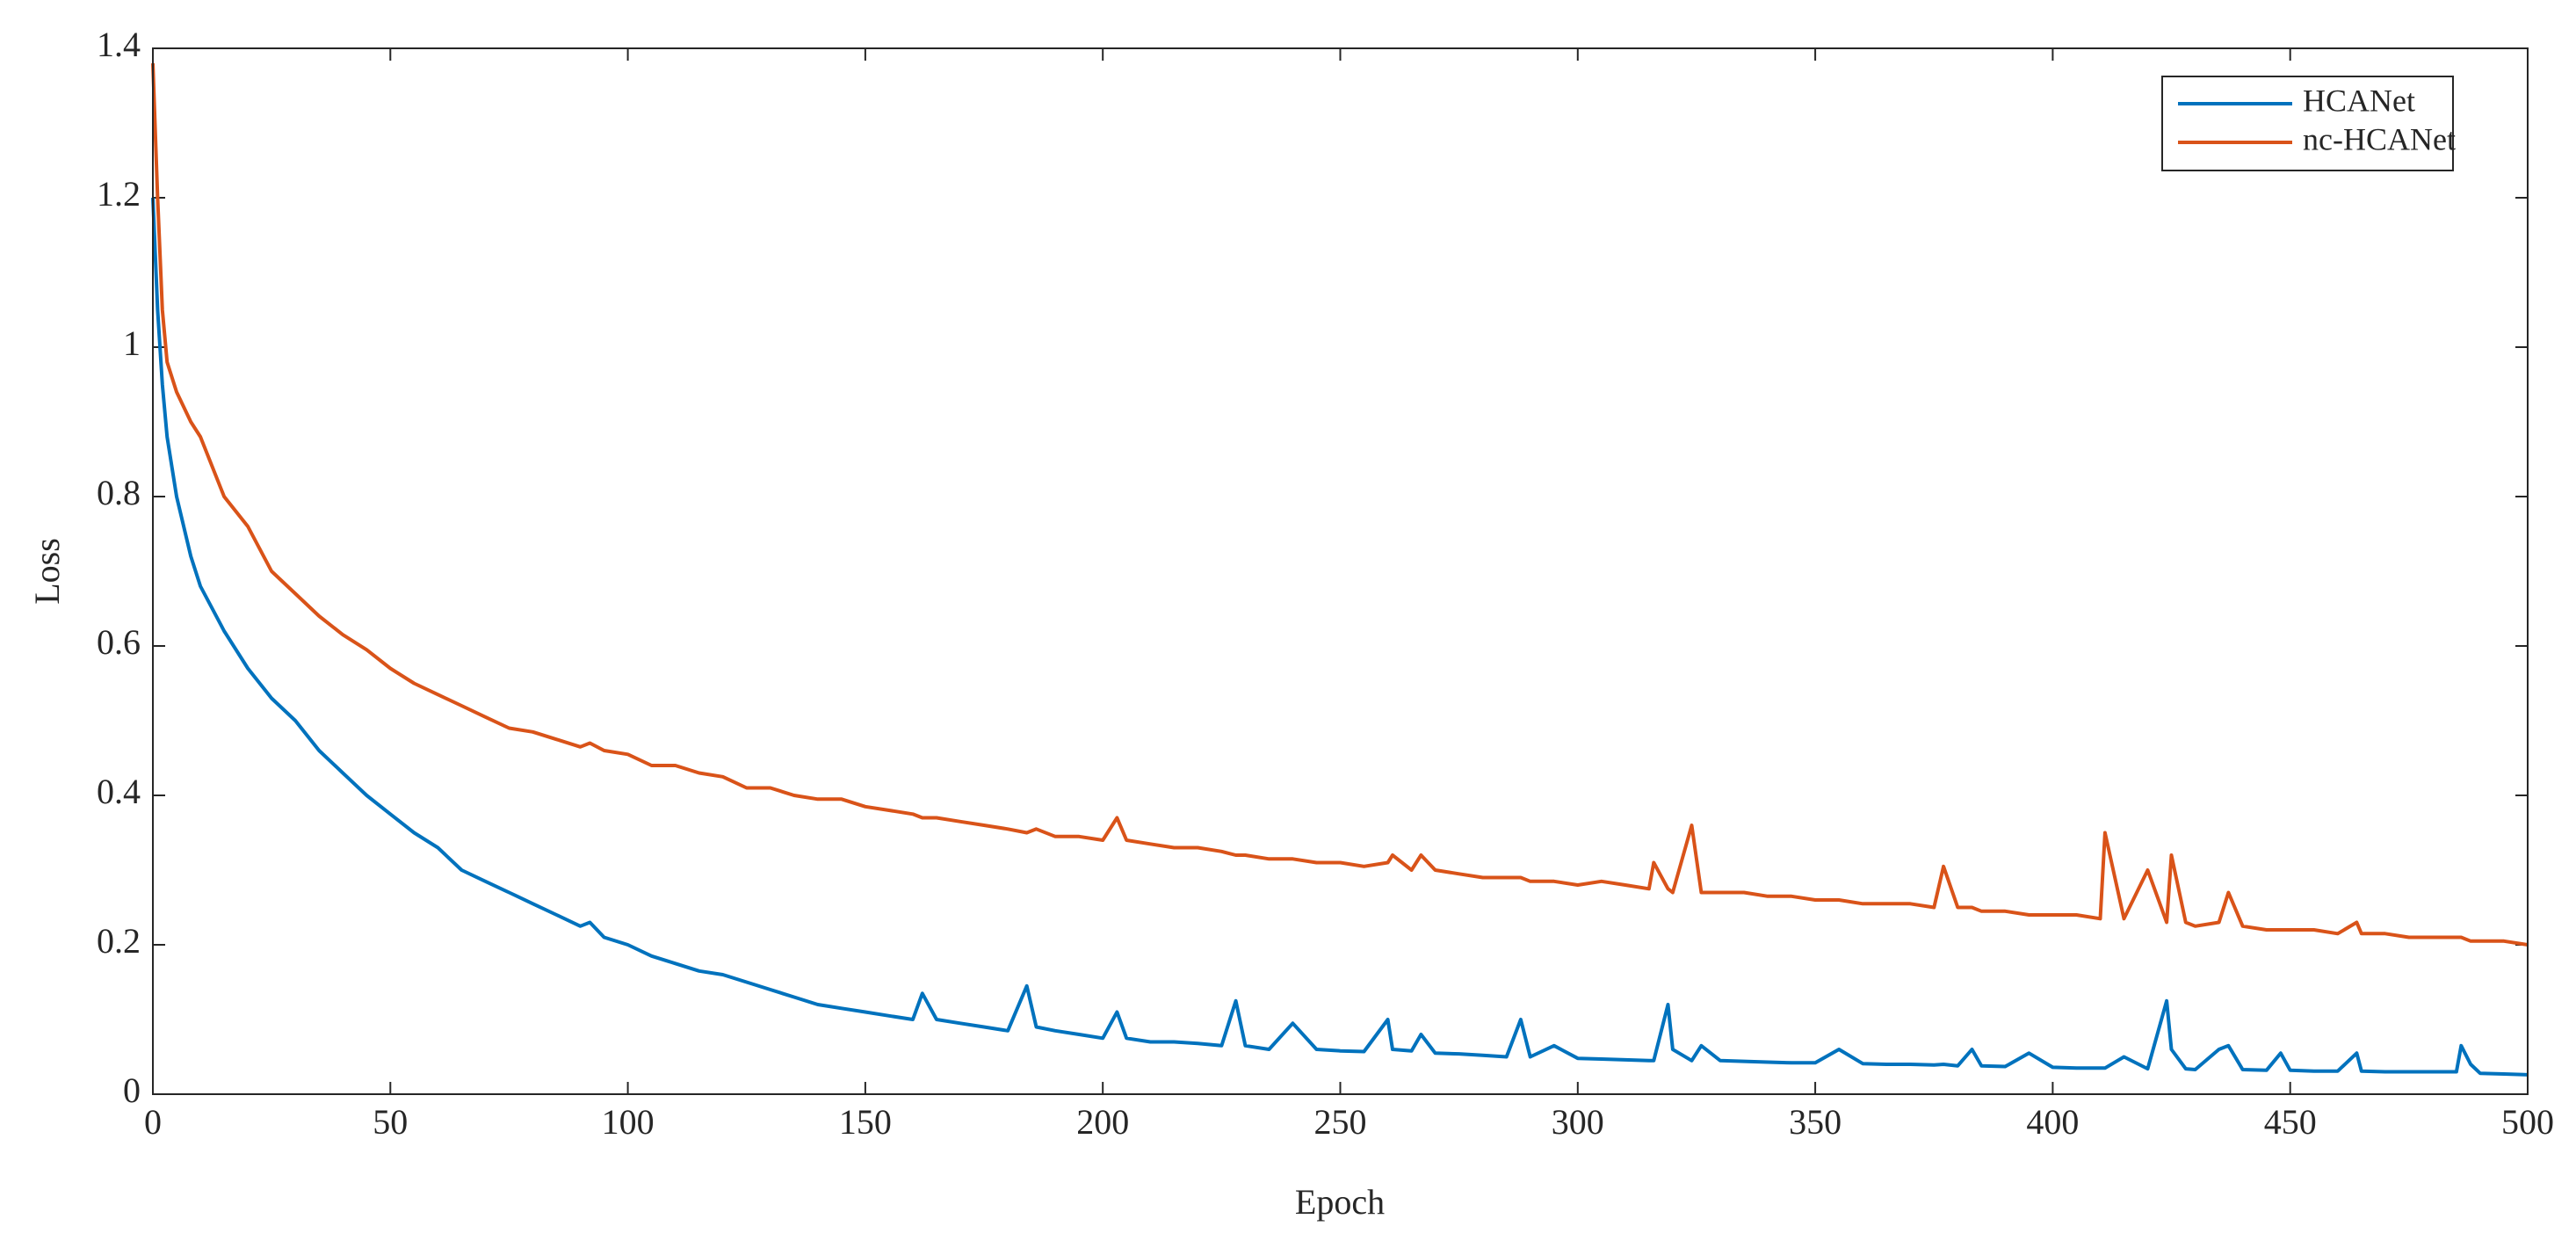 This screenshot has height=1248, width=2576. Describe the element at coordinates (132, 343) in the screenshot. I see `y-tick-label: 1` at that location.